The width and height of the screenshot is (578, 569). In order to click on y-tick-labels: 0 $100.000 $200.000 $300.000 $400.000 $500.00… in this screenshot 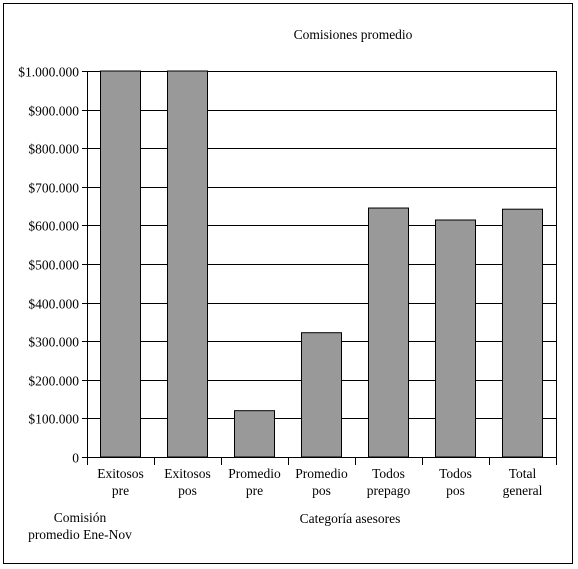, I will do `click(48, 265)`.